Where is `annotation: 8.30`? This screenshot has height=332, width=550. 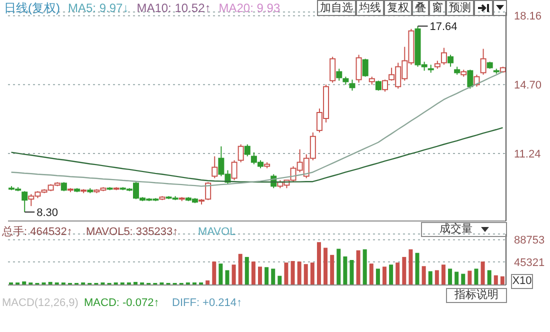 annotation: 8.30 is located at coordinates (47, 213).